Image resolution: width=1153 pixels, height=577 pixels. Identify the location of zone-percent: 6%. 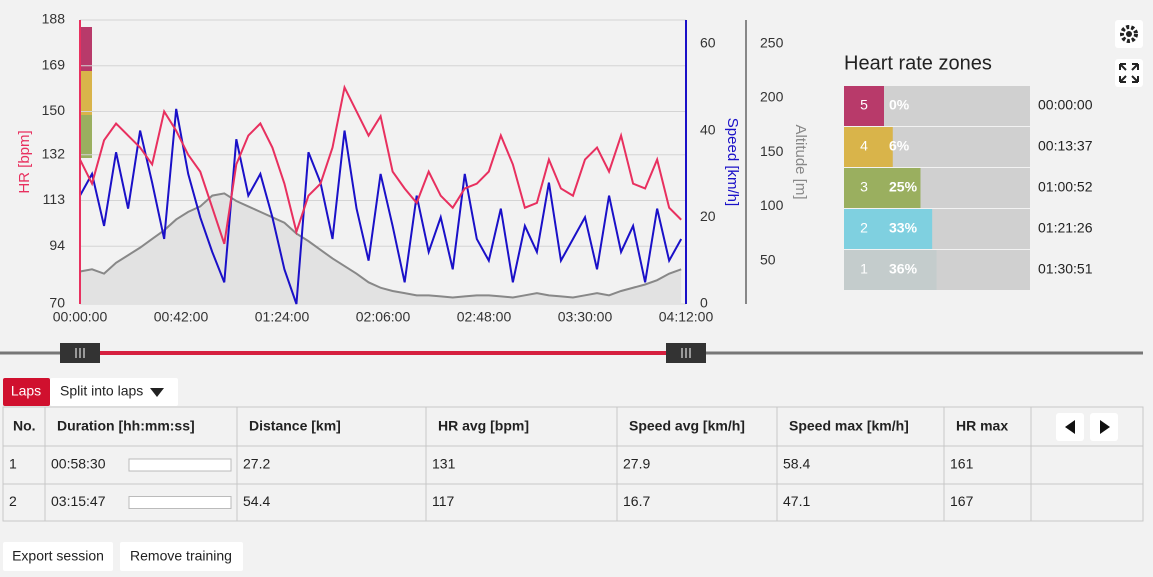
(899, 146).